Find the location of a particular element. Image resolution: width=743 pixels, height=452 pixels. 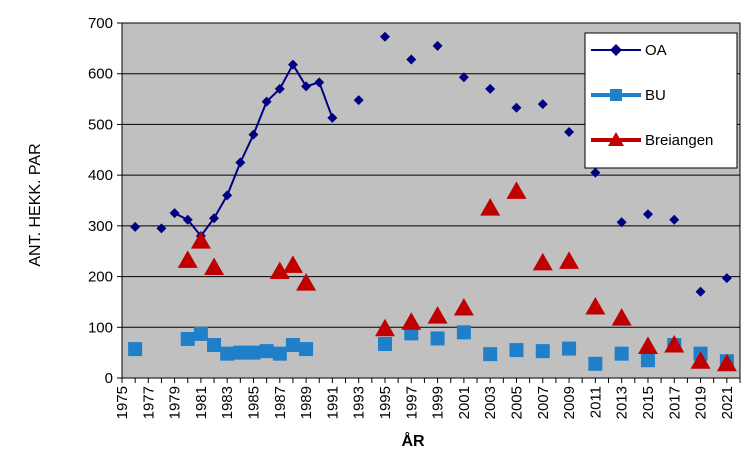

legend-marker is located at coordinates (616, 50).